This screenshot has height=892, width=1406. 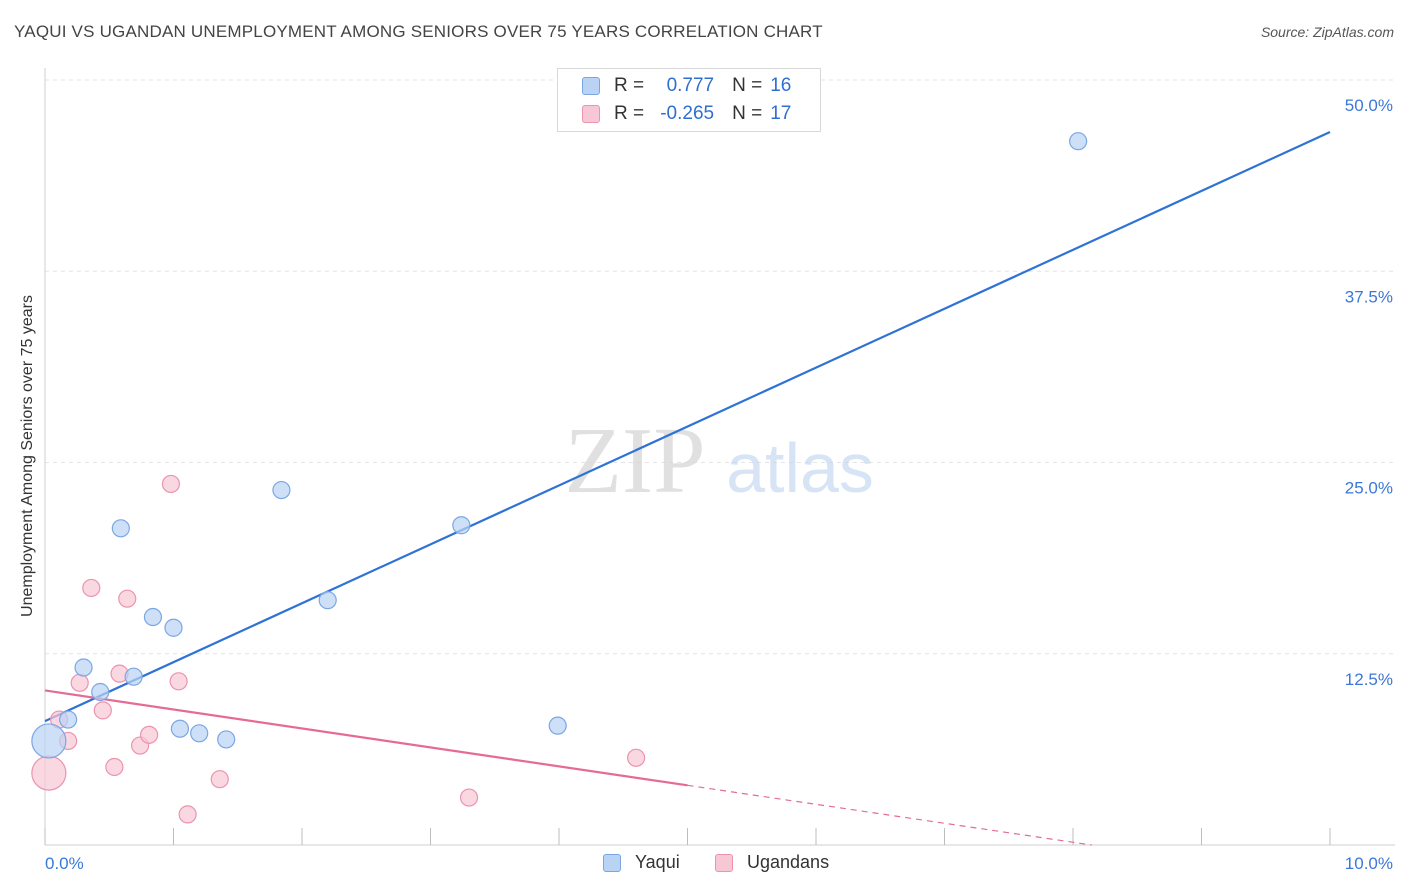 I want to click on watermark-atlas: atlas, so click(x=800, y=468).